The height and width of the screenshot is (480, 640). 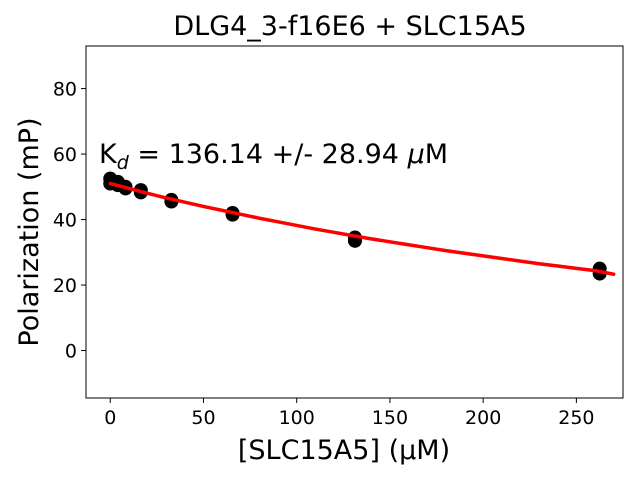 What do you see at coordinates (203, 418) in the screenshot?
I see `x-tick-label: 50` at bounding box center [203, 418].